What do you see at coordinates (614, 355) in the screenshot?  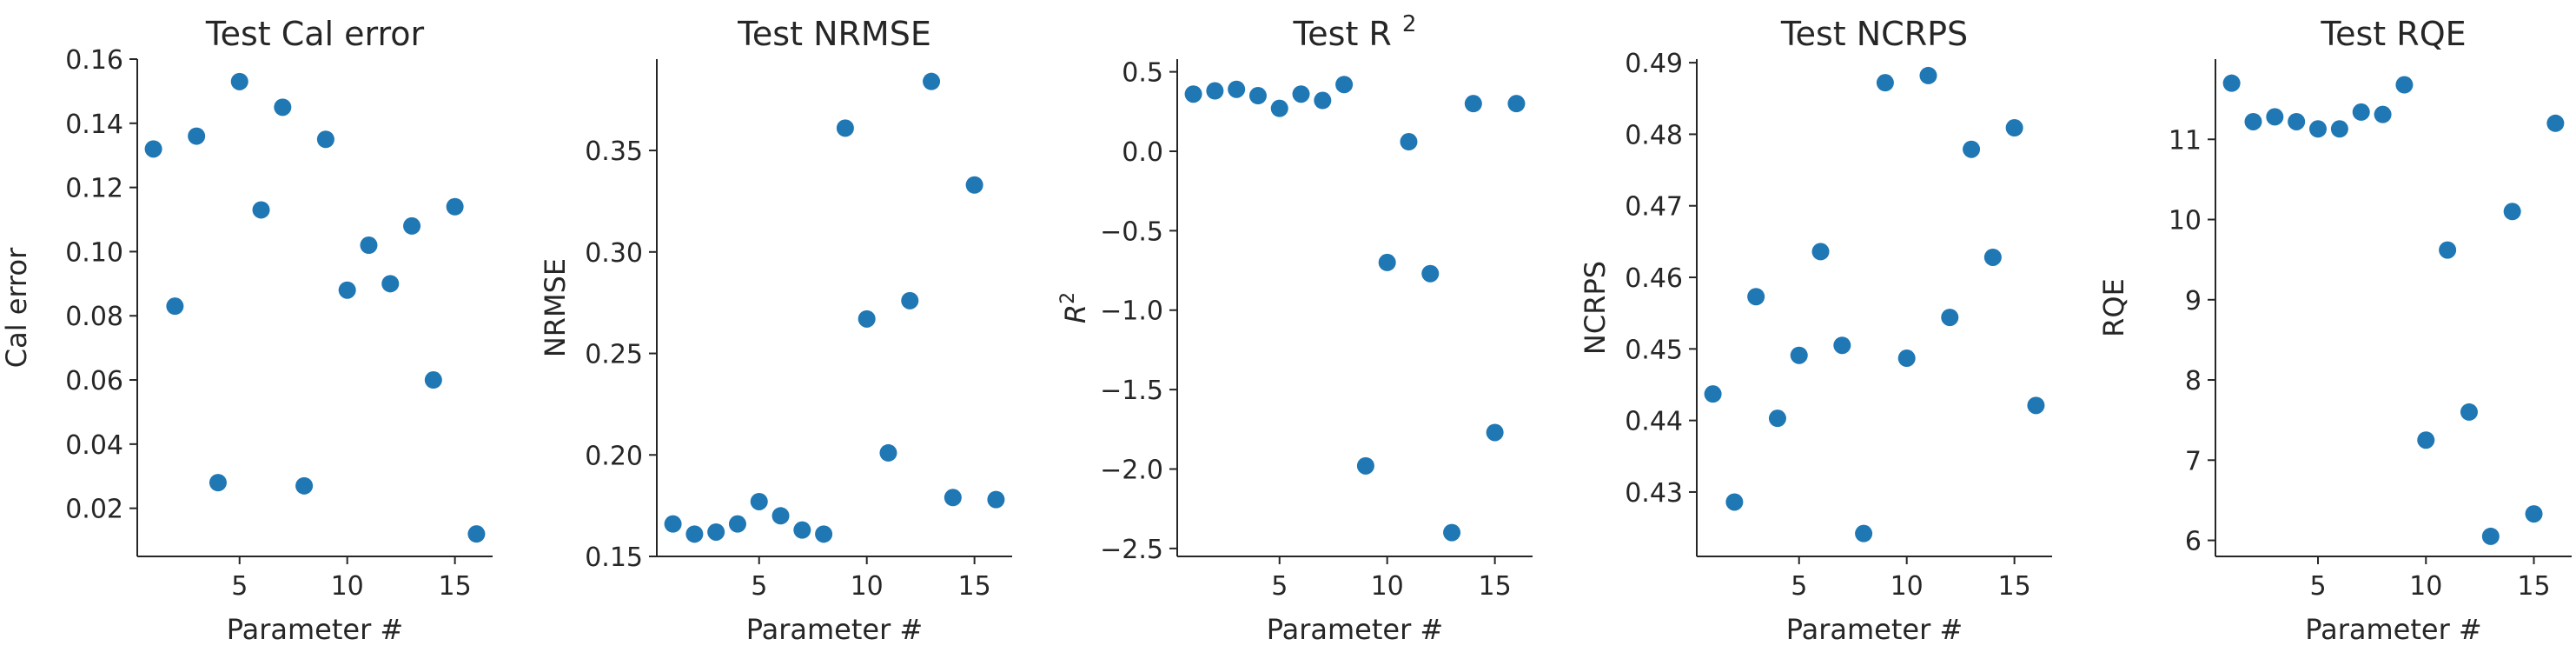 I see `y-tick-label: 0.25` at bounding box center [614, 355].